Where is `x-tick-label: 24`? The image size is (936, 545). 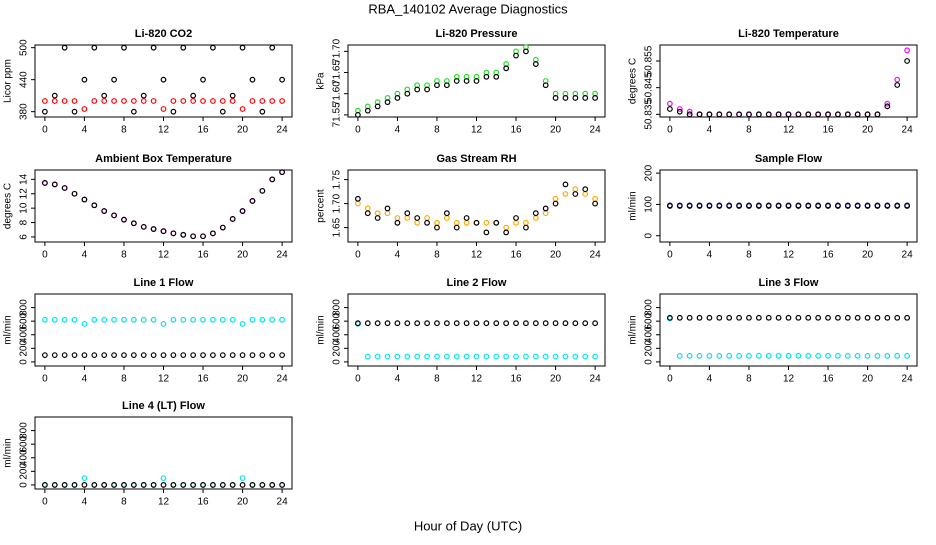 x-tick-label: 24 is located at coordinates (908, 379).